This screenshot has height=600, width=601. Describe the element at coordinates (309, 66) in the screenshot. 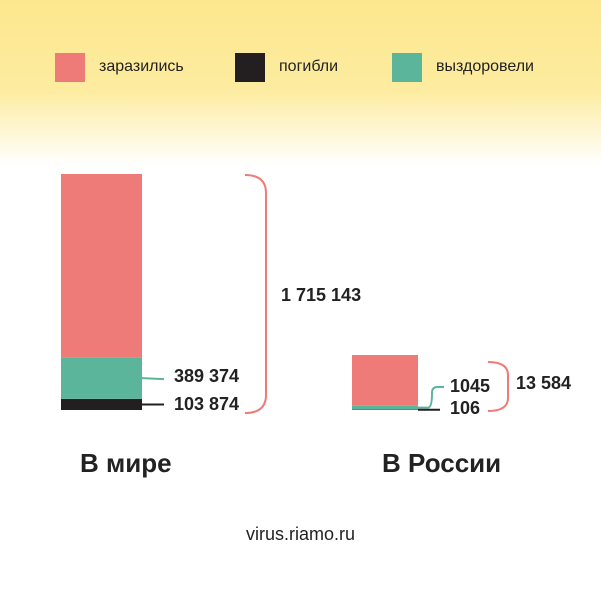

I see `legend-label-deaths: погибли` at that location.